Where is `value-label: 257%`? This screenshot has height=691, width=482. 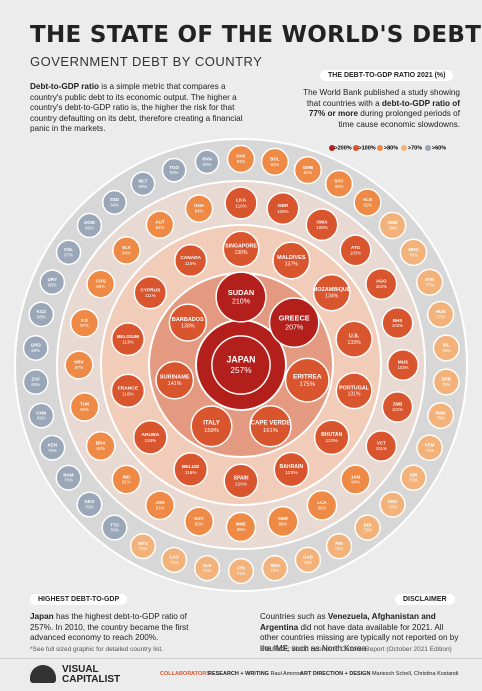
value-label: 257% is located at coordinates (241, 370).